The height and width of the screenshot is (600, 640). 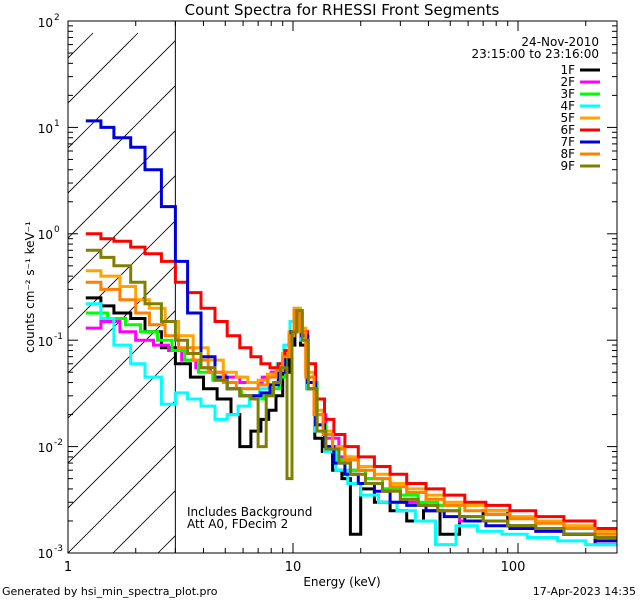 What do you see at coordinates (342, 10) in the screenshot?
I see `chart-title: Count Spectra for RHESSI Front Segments` at bounding box center [342, 10].